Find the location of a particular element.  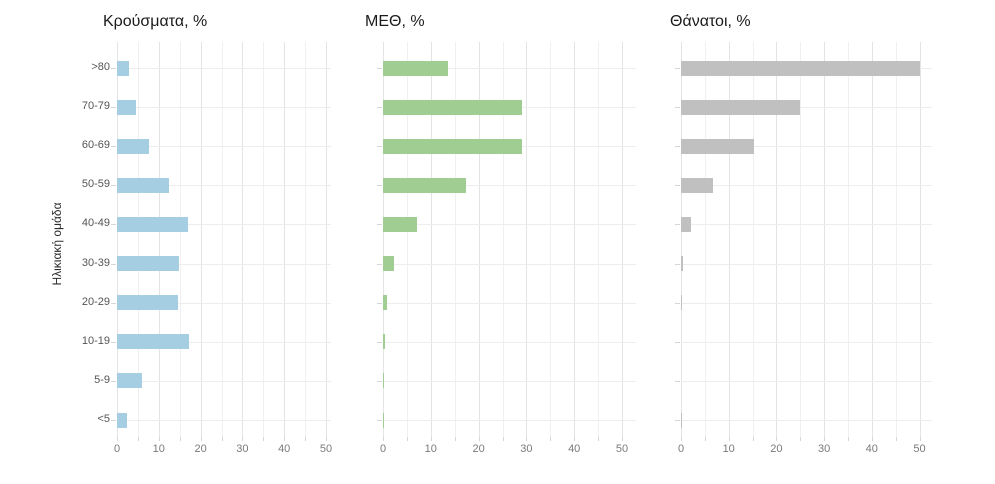

y-tick-label: 70-79 is located at coordinates (95, 106).